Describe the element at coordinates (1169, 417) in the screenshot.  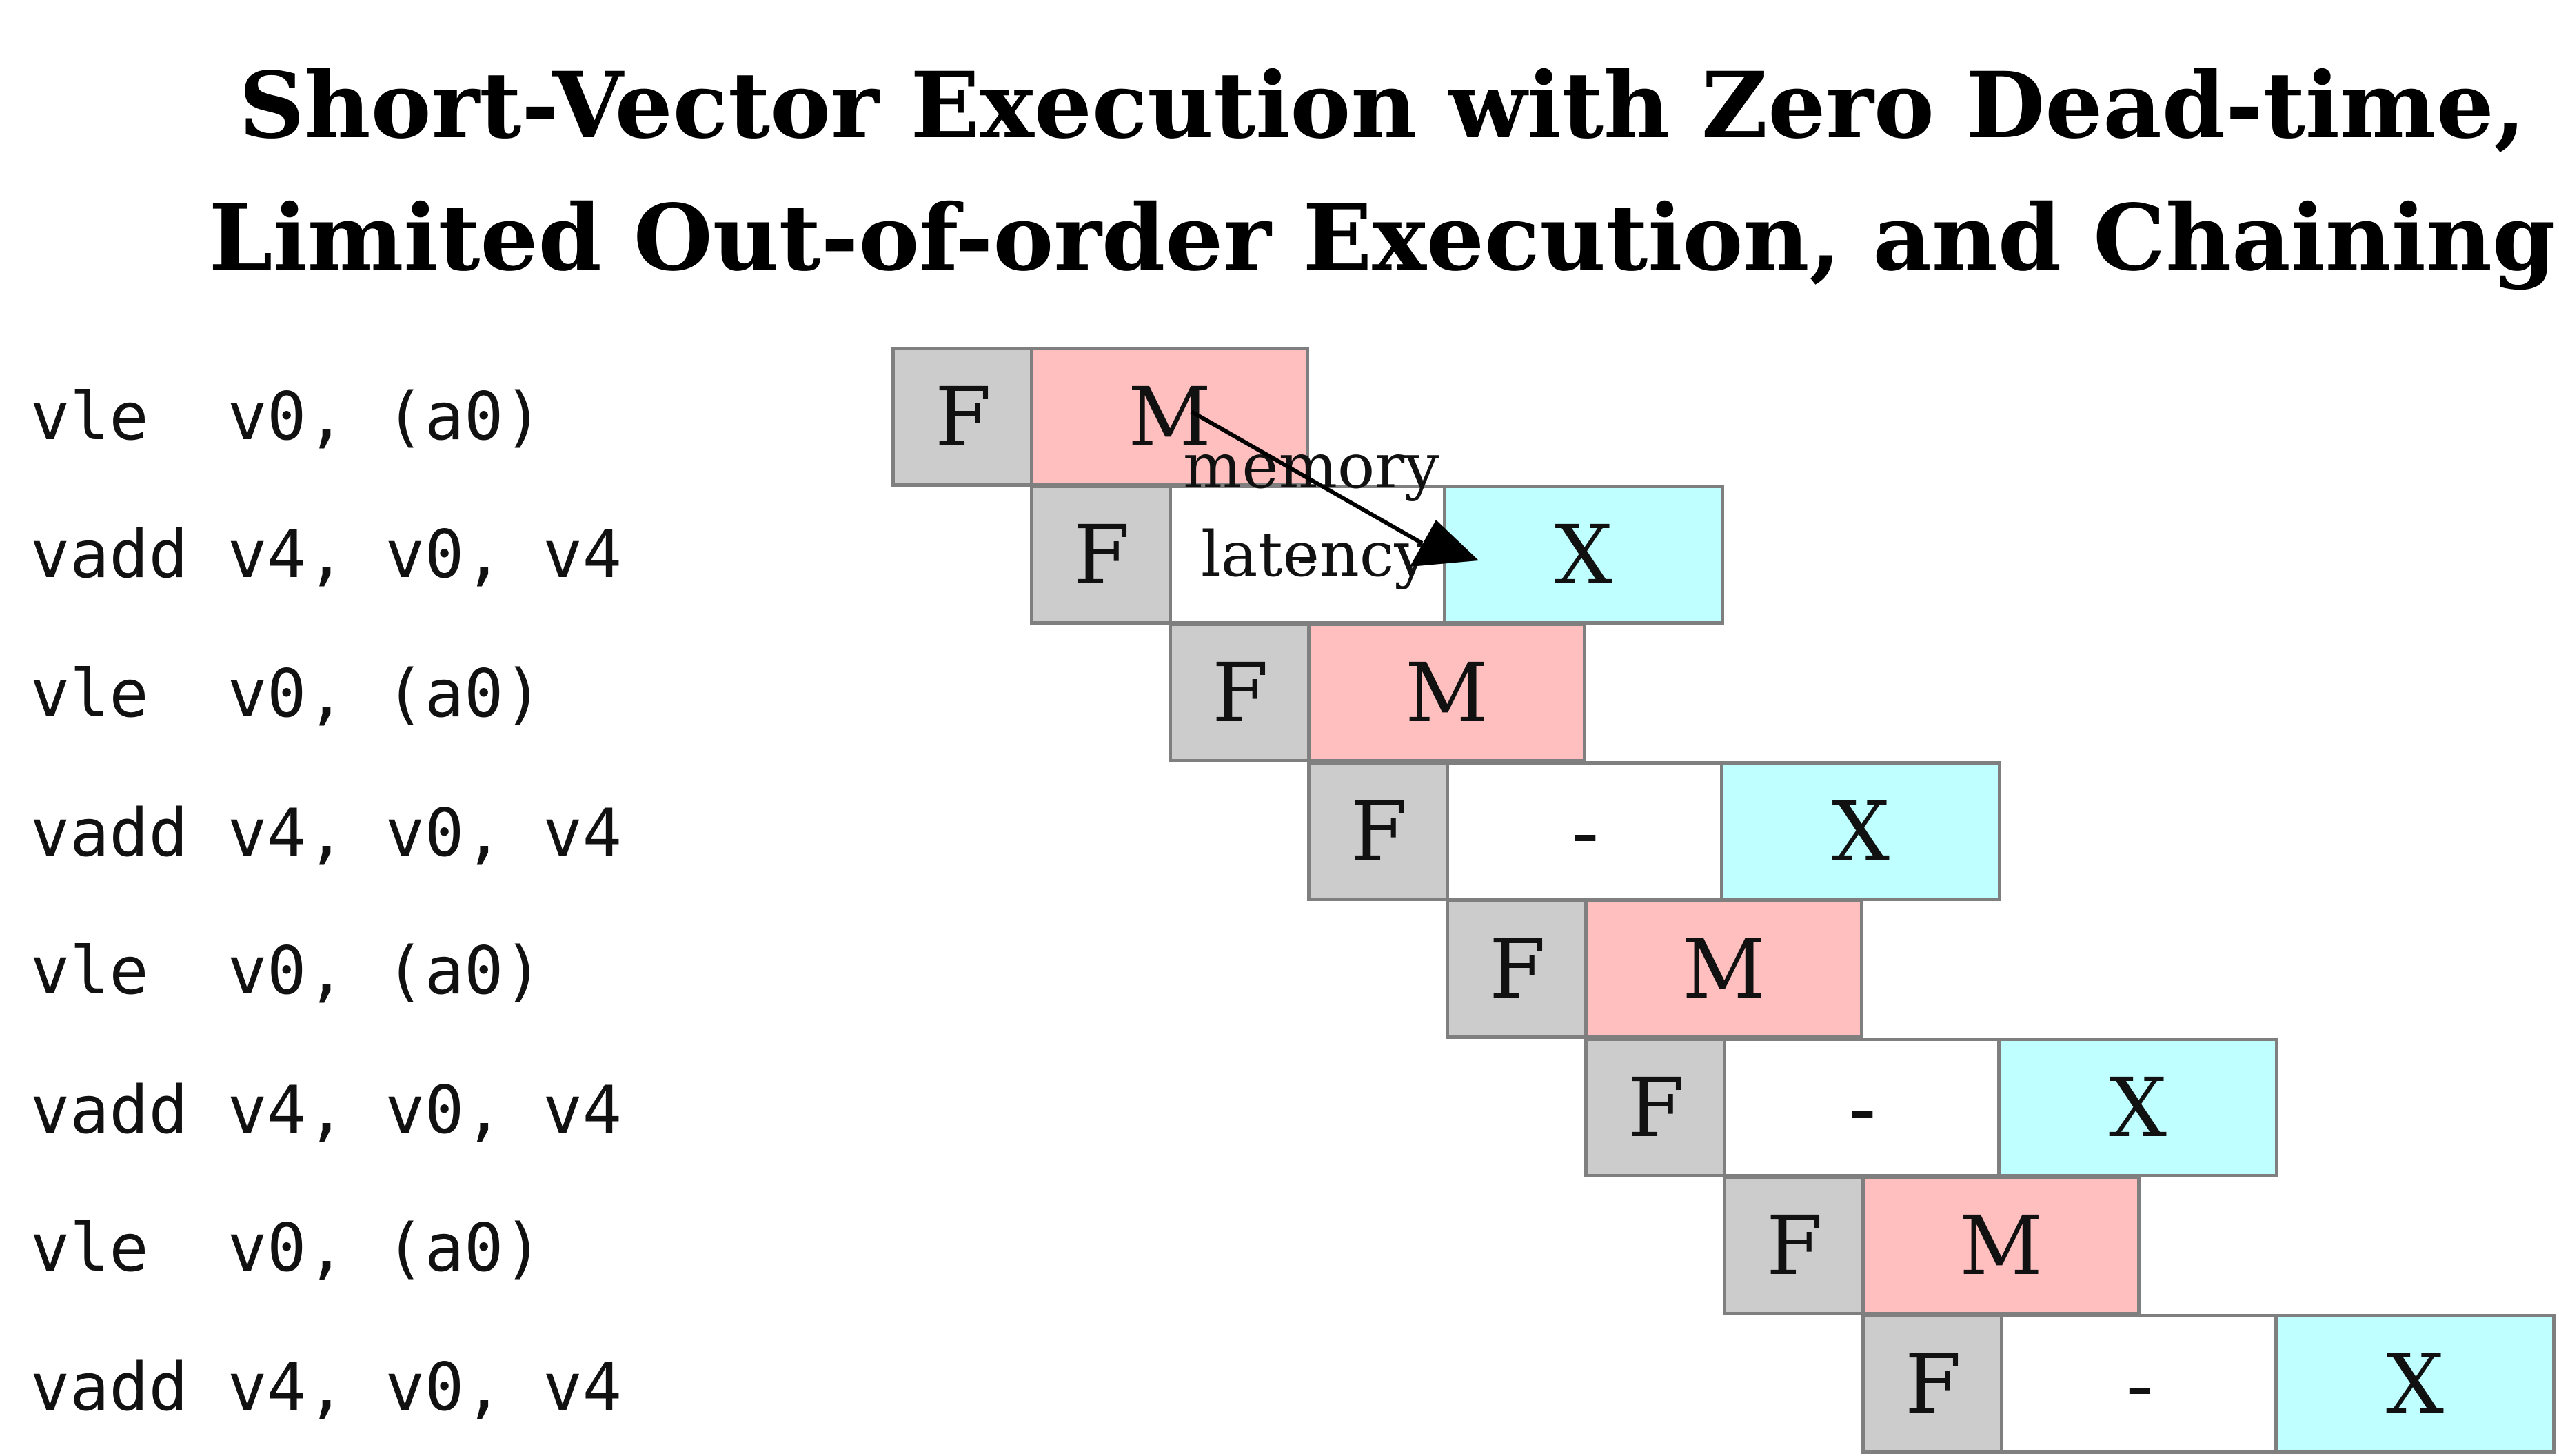
I see `row-1-memory-cell: M` at that location.